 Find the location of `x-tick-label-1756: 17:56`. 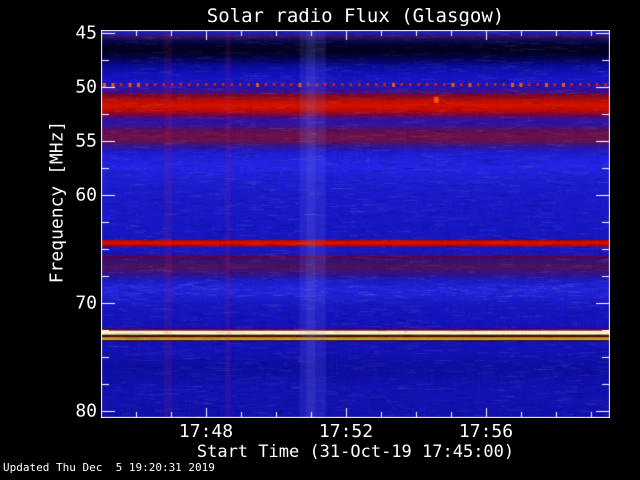

x-tick-label-1756: 17:56 is located at coordinates (486, 431).